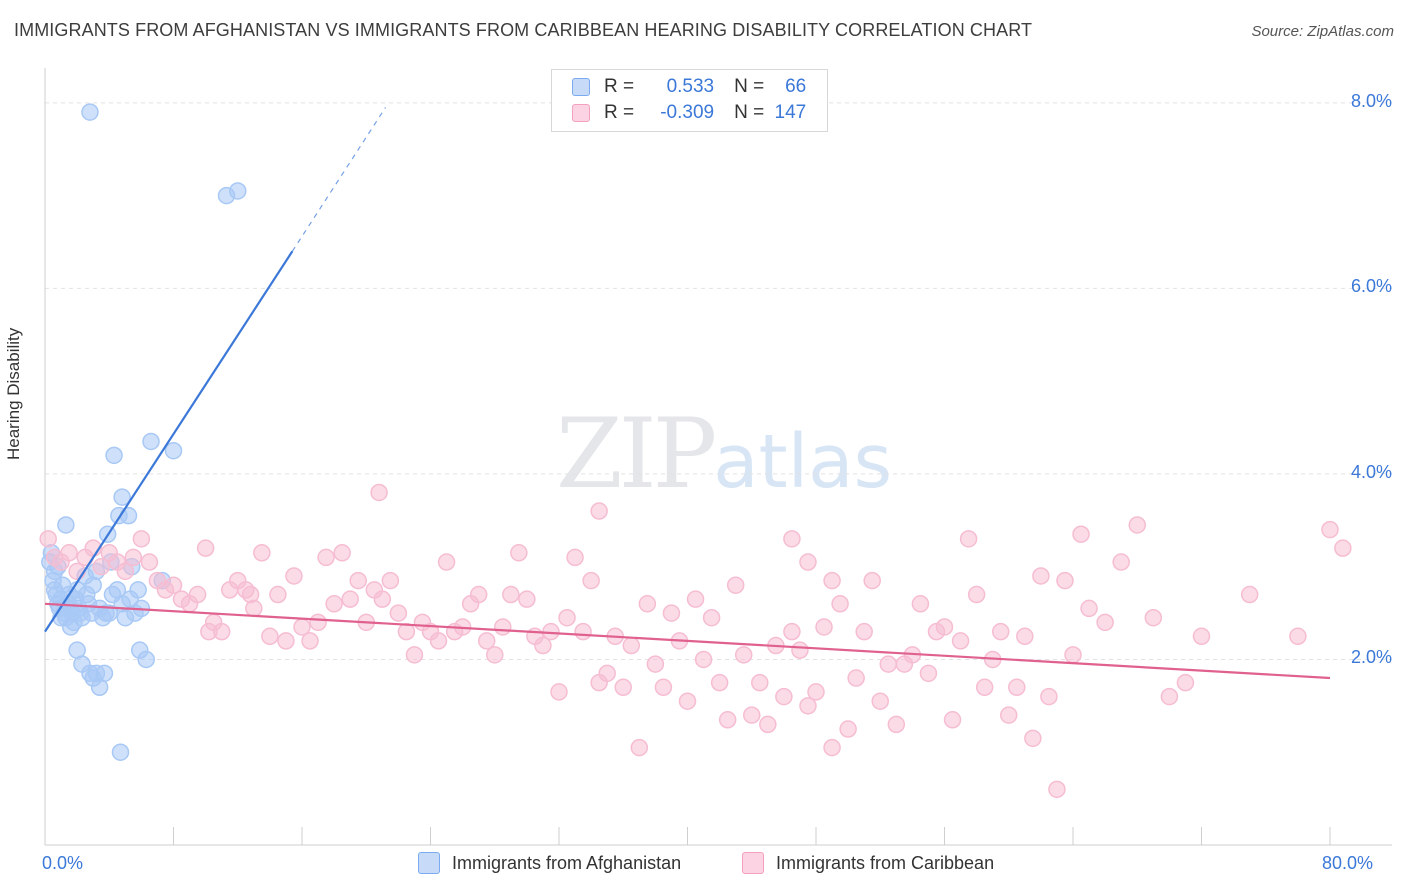 The image size is (1406, 892). I want to click on watermark: ZIPatlas, so click(724, 454).